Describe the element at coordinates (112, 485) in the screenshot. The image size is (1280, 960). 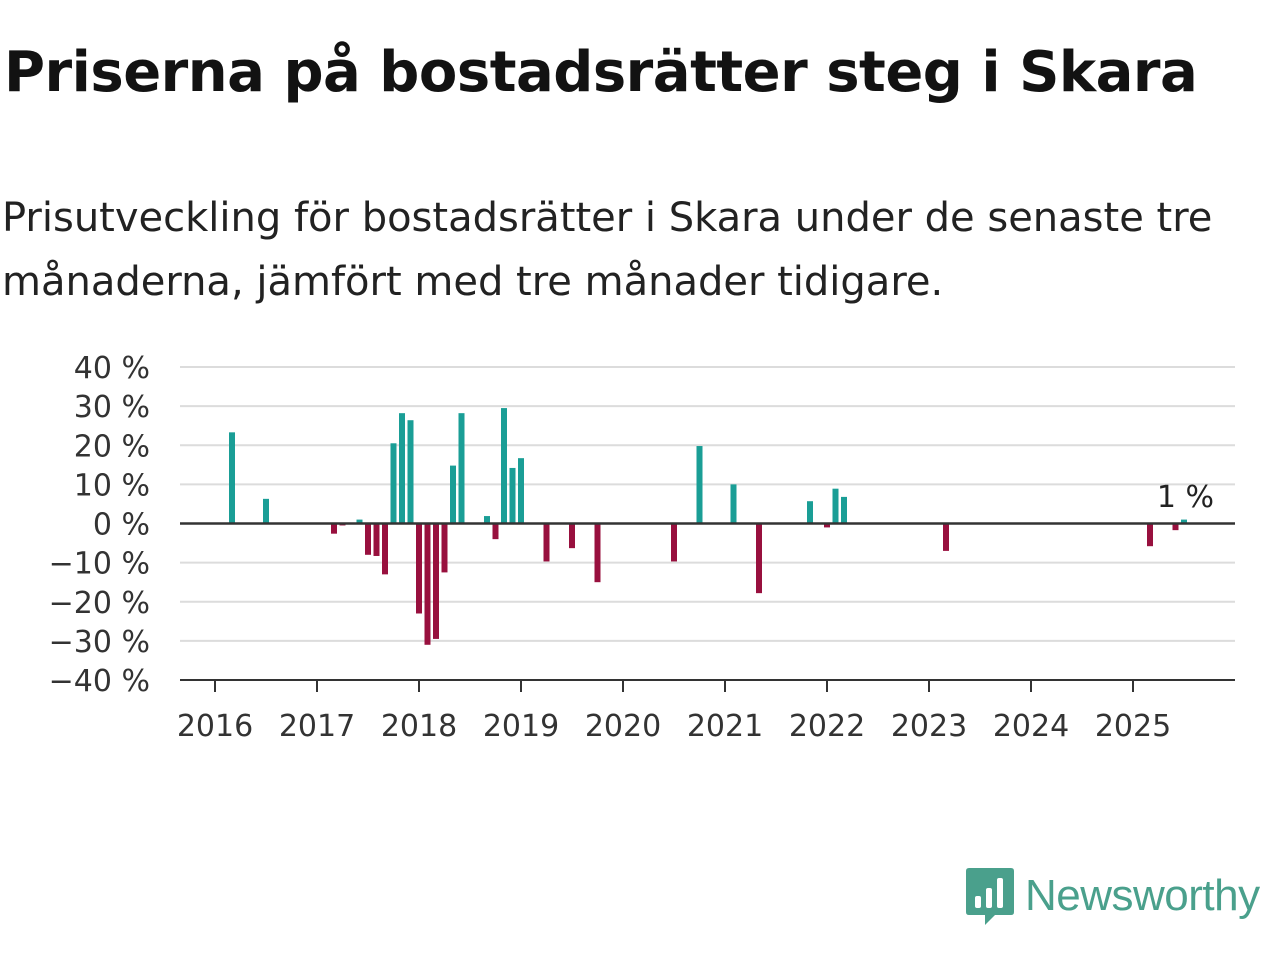
I see `y-tick-label: 10 %` at that location.